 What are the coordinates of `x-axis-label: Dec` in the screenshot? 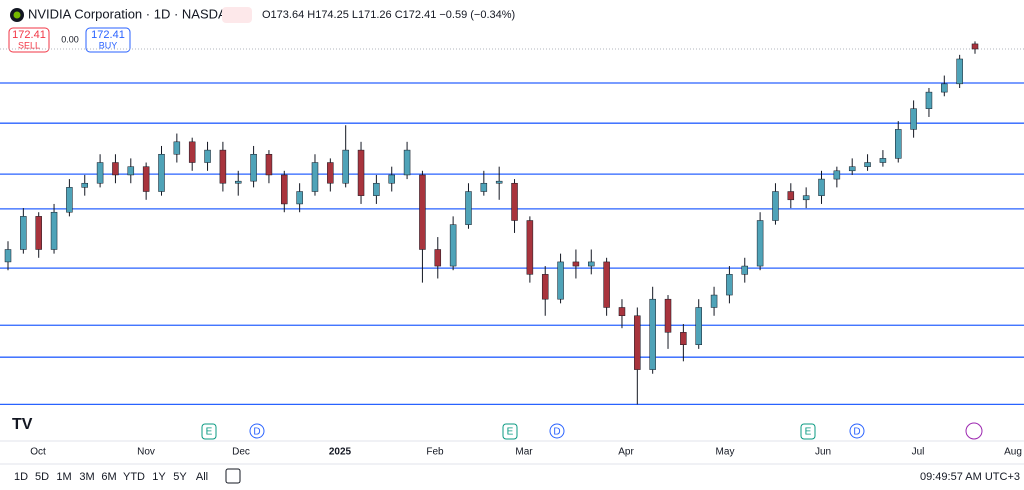 It's located at (241, 452).